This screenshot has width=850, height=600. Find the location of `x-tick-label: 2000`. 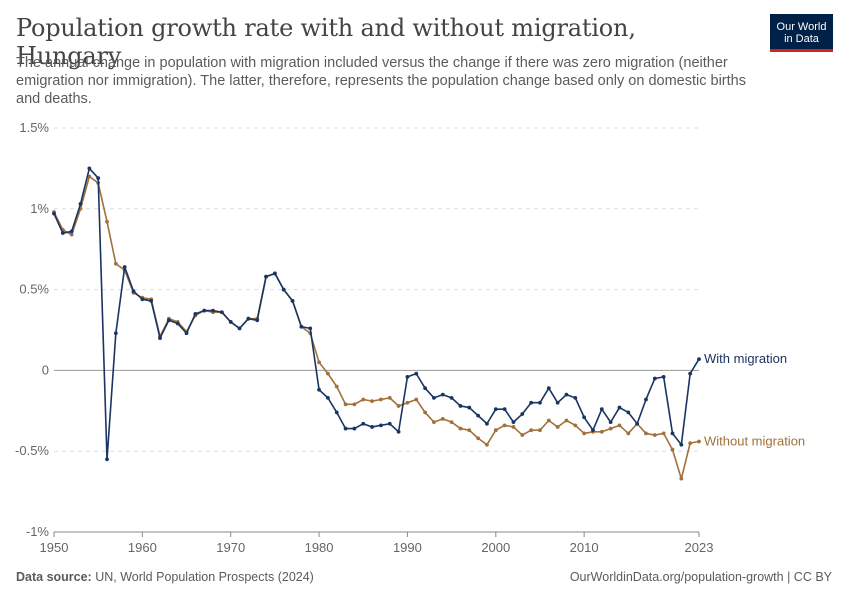

x-tick-label: 2000 is located at coordinates (495, 547).